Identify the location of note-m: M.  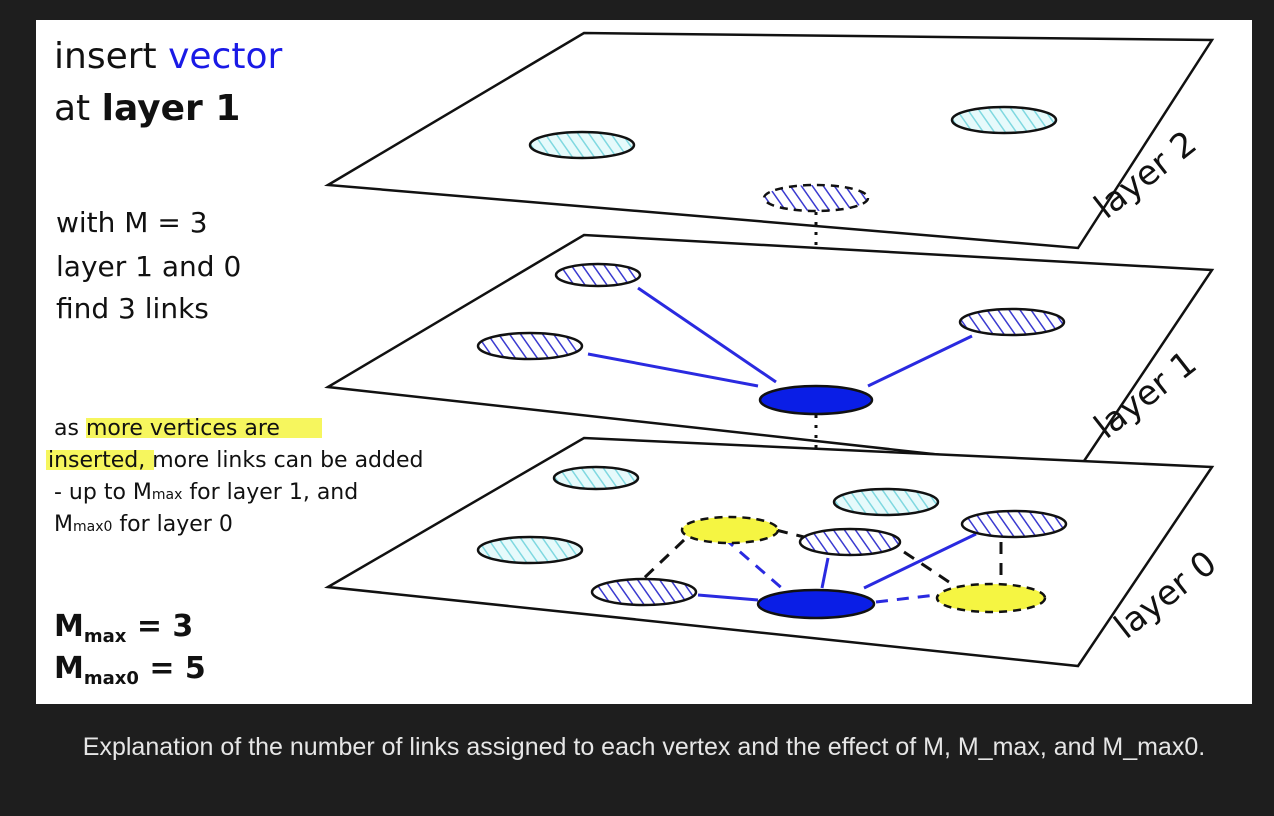
(63, 524).